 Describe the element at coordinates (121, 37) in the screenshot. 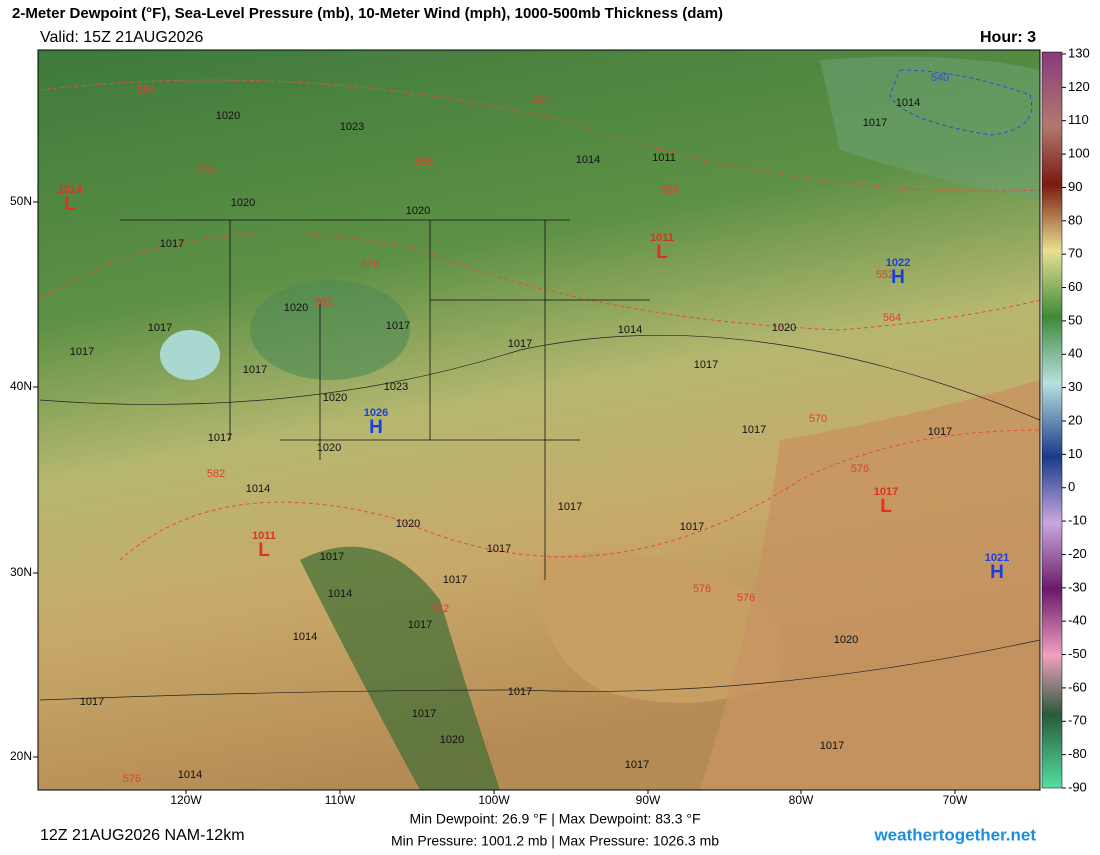

I see `valid-time: Valid: 15Z 21AUG2026` at that location.